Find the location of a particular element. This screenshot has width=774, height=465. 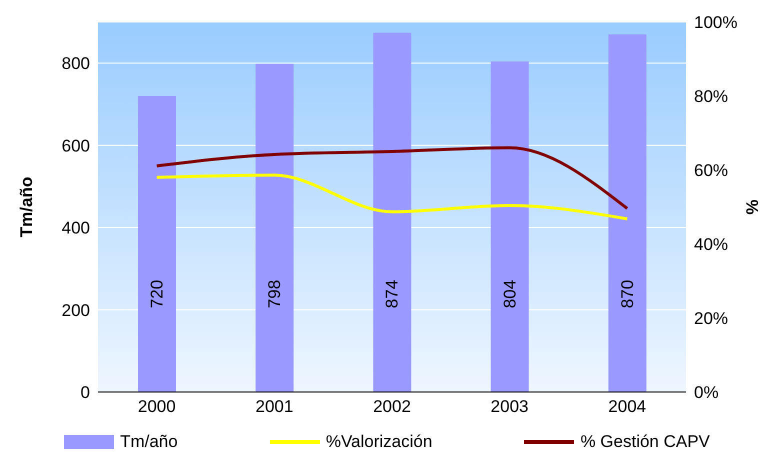

y-axis-title: Tm/año is located at coordinates (26, 207).